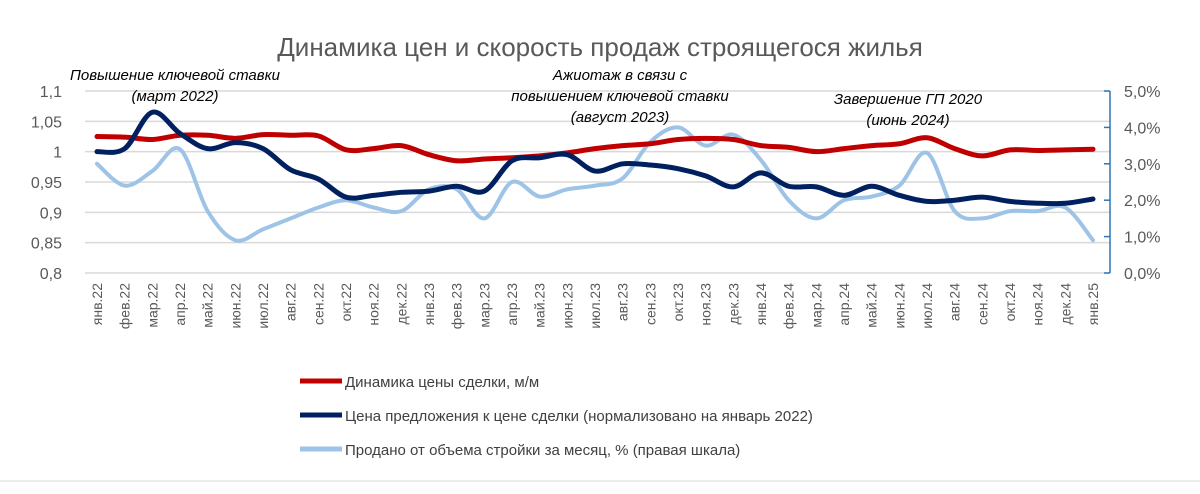  What do you see at coordinates (927, 306) in the screenshot?
I see `x-tick: июл.24` at bounding box center [927, 306].